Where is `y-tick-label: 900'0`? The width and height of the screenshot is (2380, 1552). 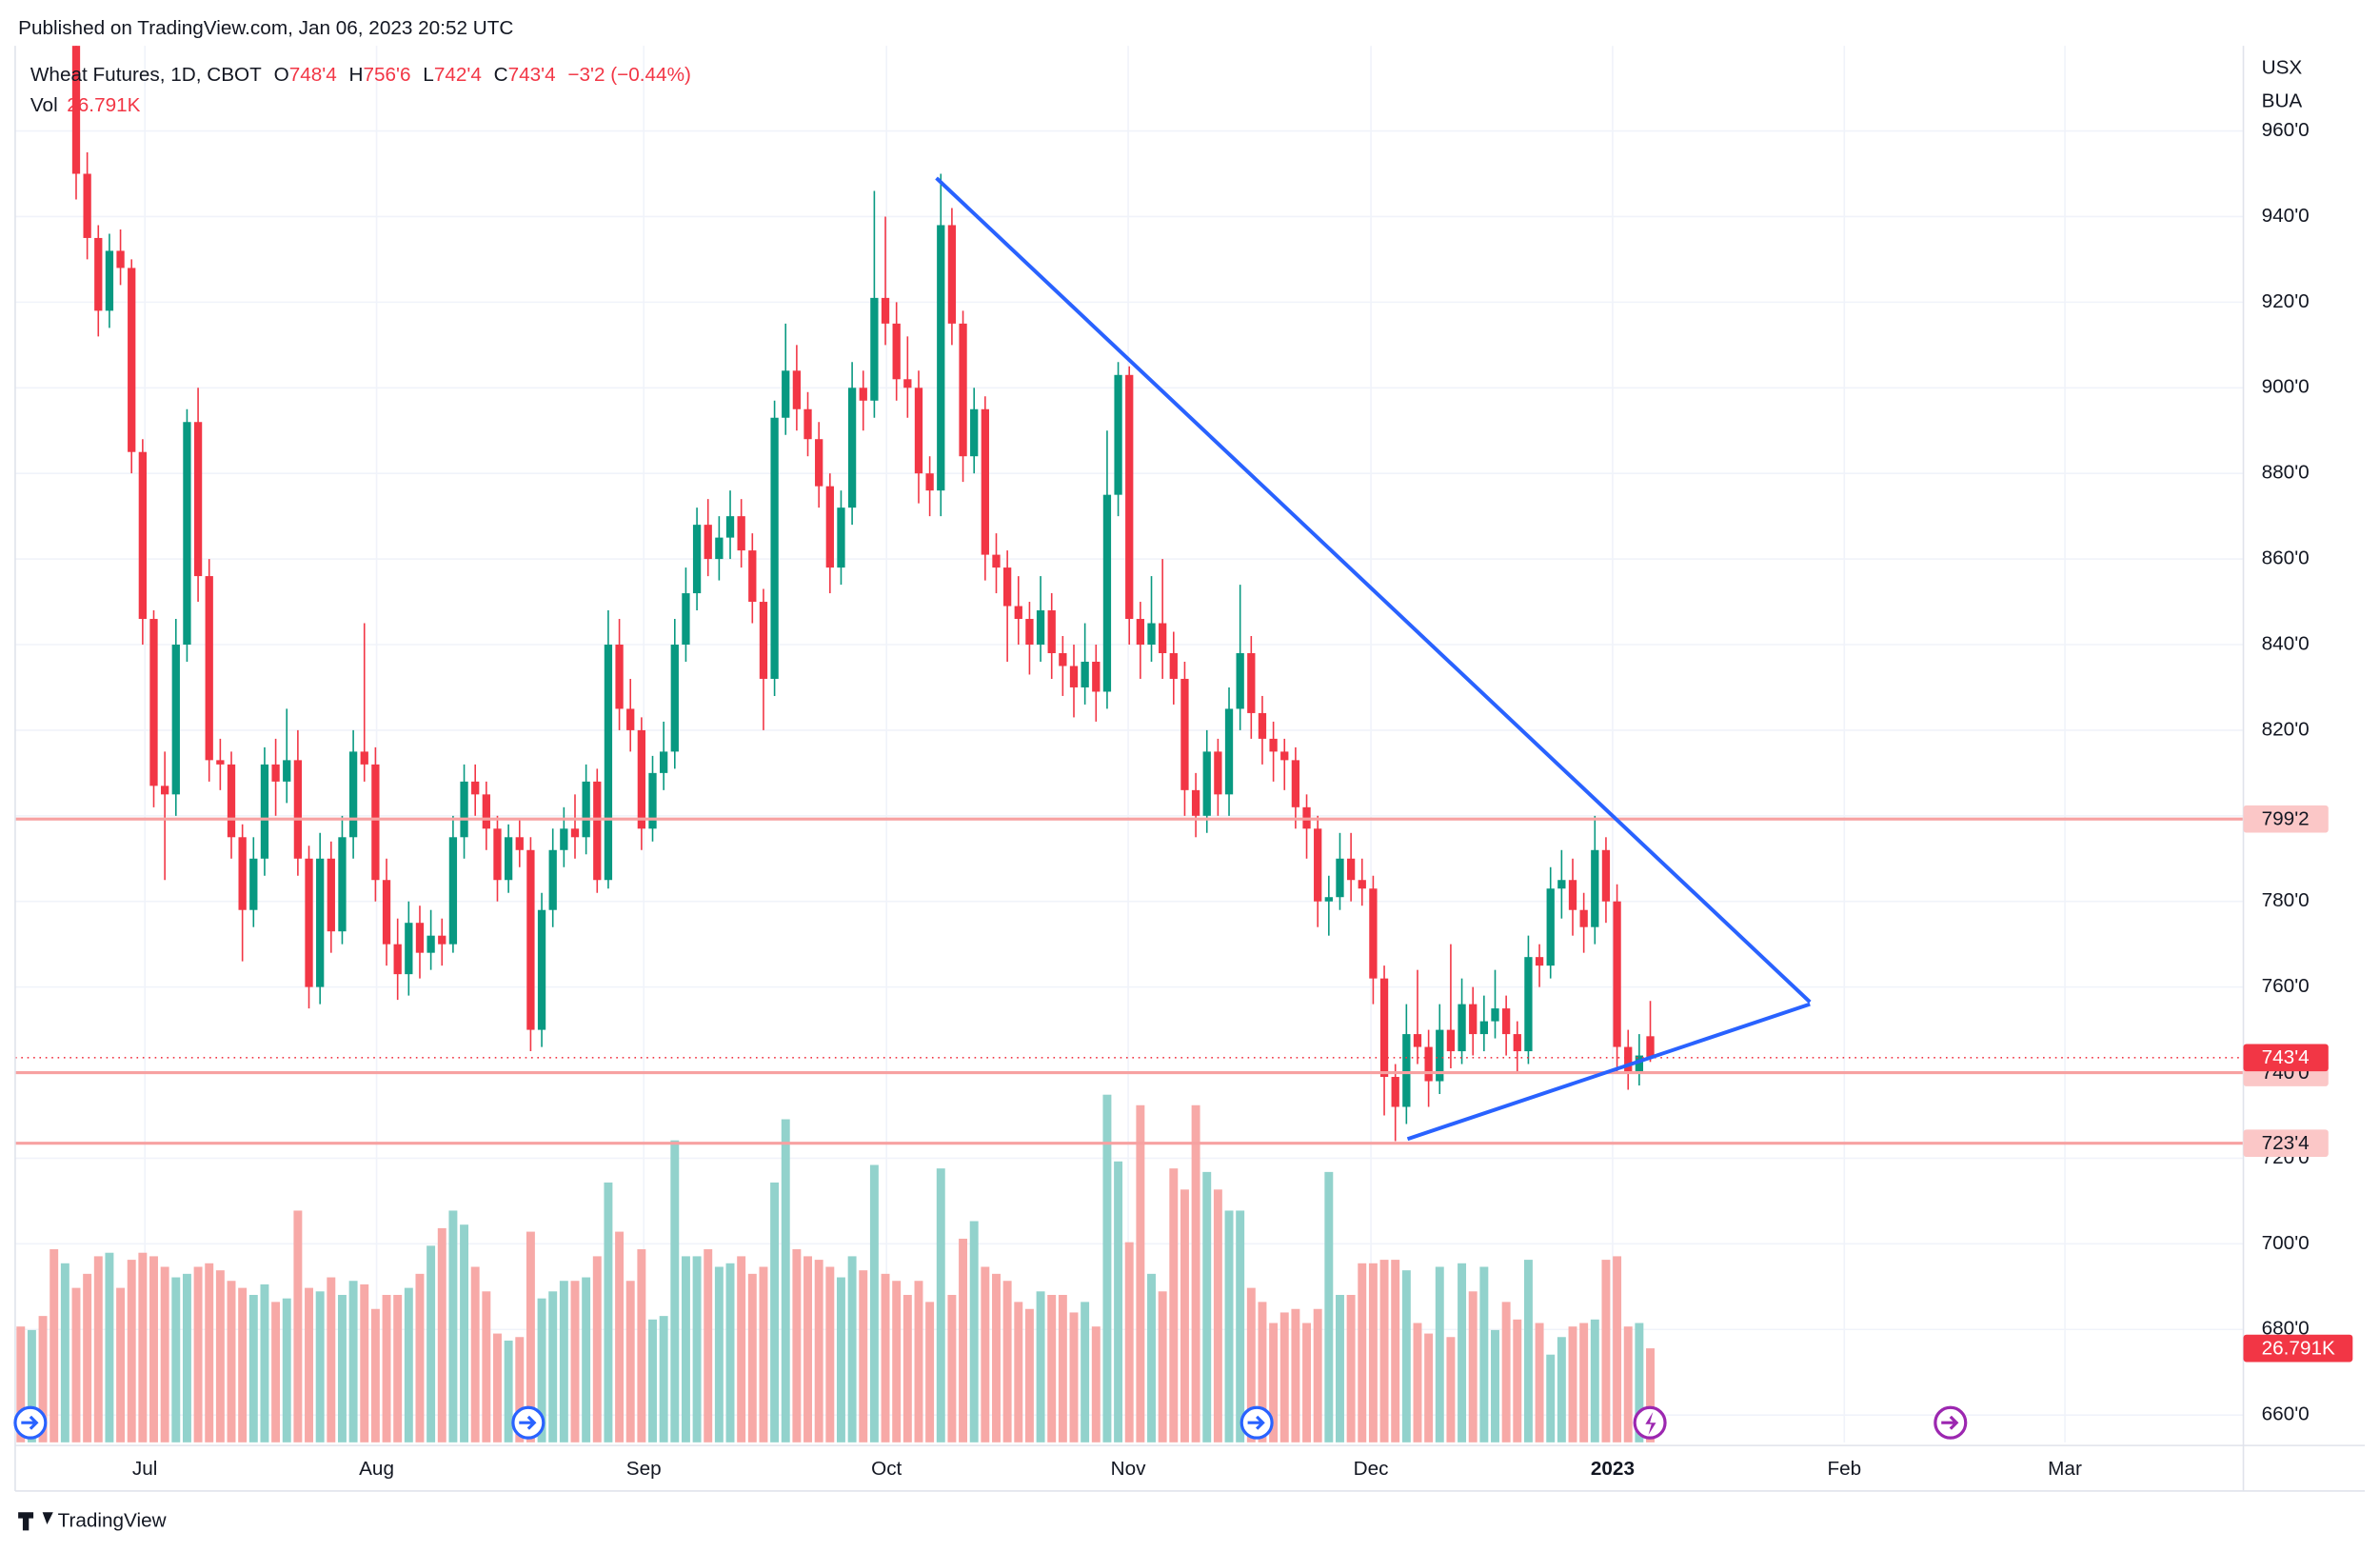 y-tick-label: 900'0 is located at coordinates (2286, 387).